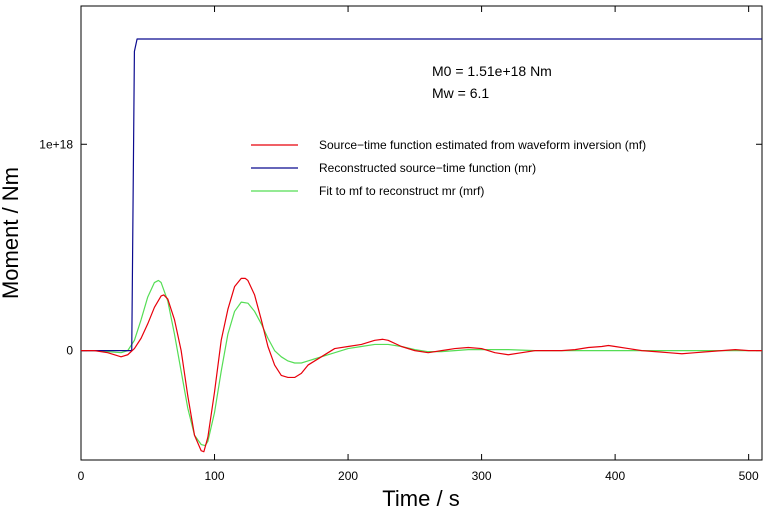 The height and width of the screenshot is (512, 768). What do you see at coordinates (401, 191) in the screenshot?
I see `legend-item-mrf-label: Fit to mf to reconstruct mr (mrf)` at bounding box center [401, 191].